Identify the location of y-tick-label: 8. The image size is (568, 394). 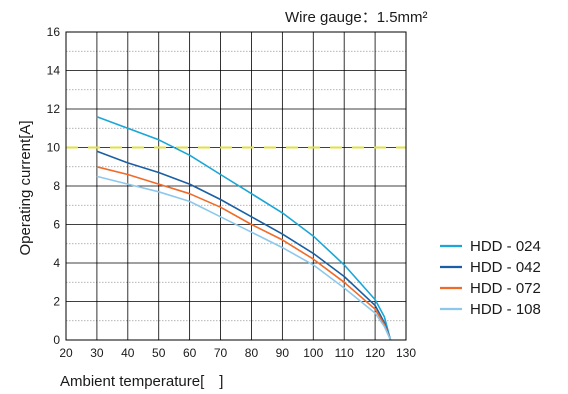
(56, 186).